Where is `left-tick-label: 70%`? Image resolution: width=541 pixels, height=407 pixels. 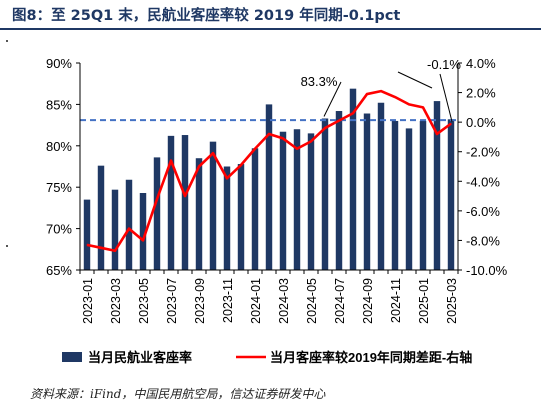 left-tick-label: 70% is located at coordinates (59, 229).